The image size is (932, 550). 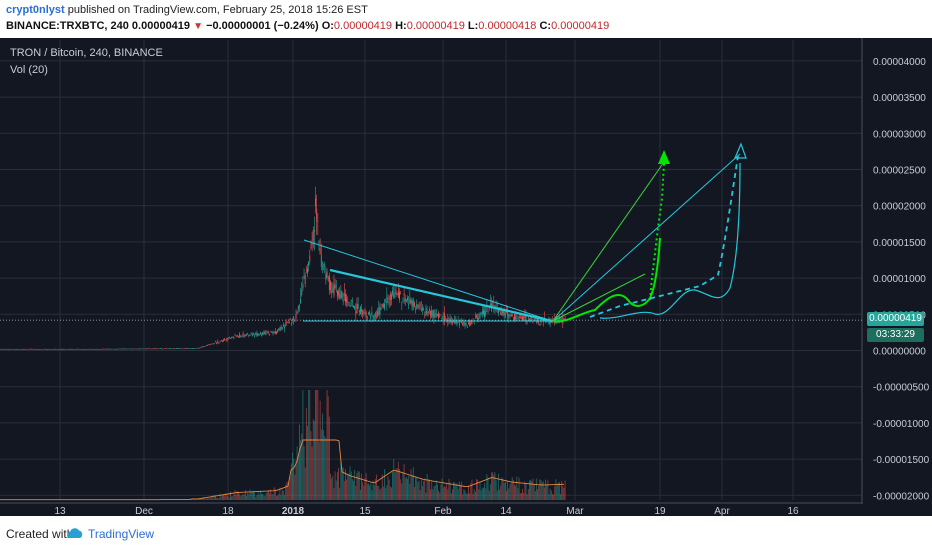 What do you see at coordinates (144, 511) in the screenshot?
I see `x-tick-label: Dec` at bounding box center [144, 511].